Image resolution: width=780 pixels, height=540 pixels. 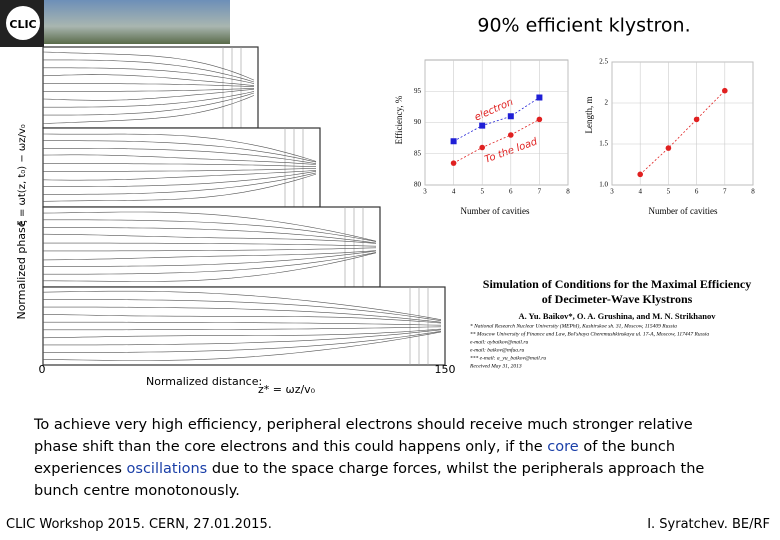 I want to click on x-tick-label: 5, so click(x=482, y=192).